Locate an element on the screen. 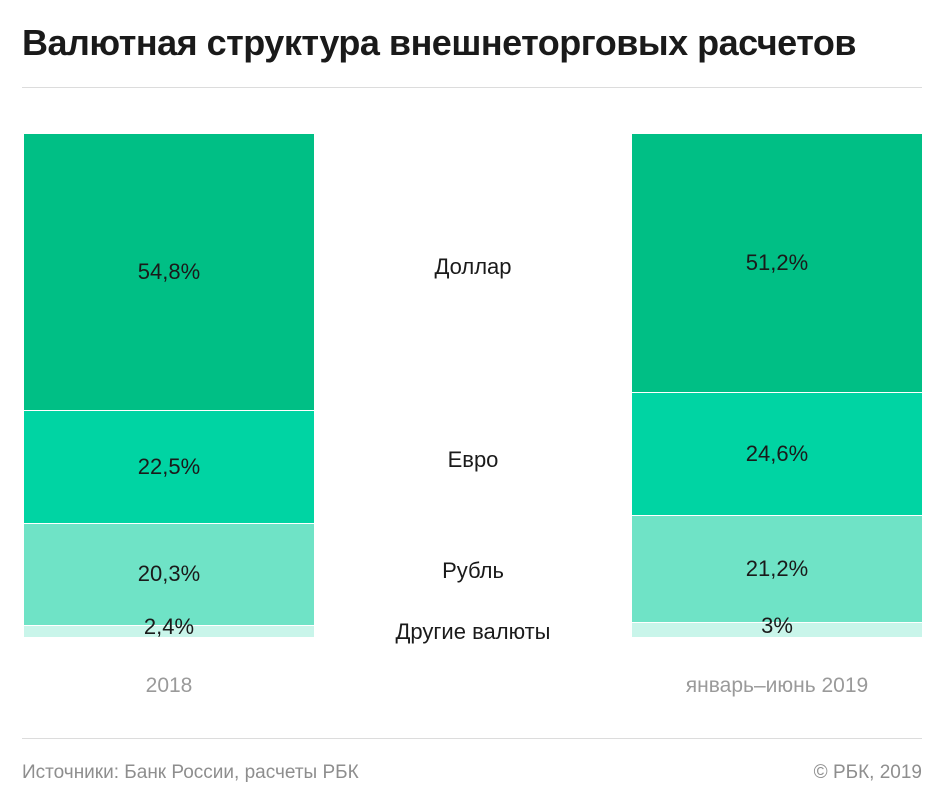  series-label-dollar: Доллар is located at coordinates (473, 267).